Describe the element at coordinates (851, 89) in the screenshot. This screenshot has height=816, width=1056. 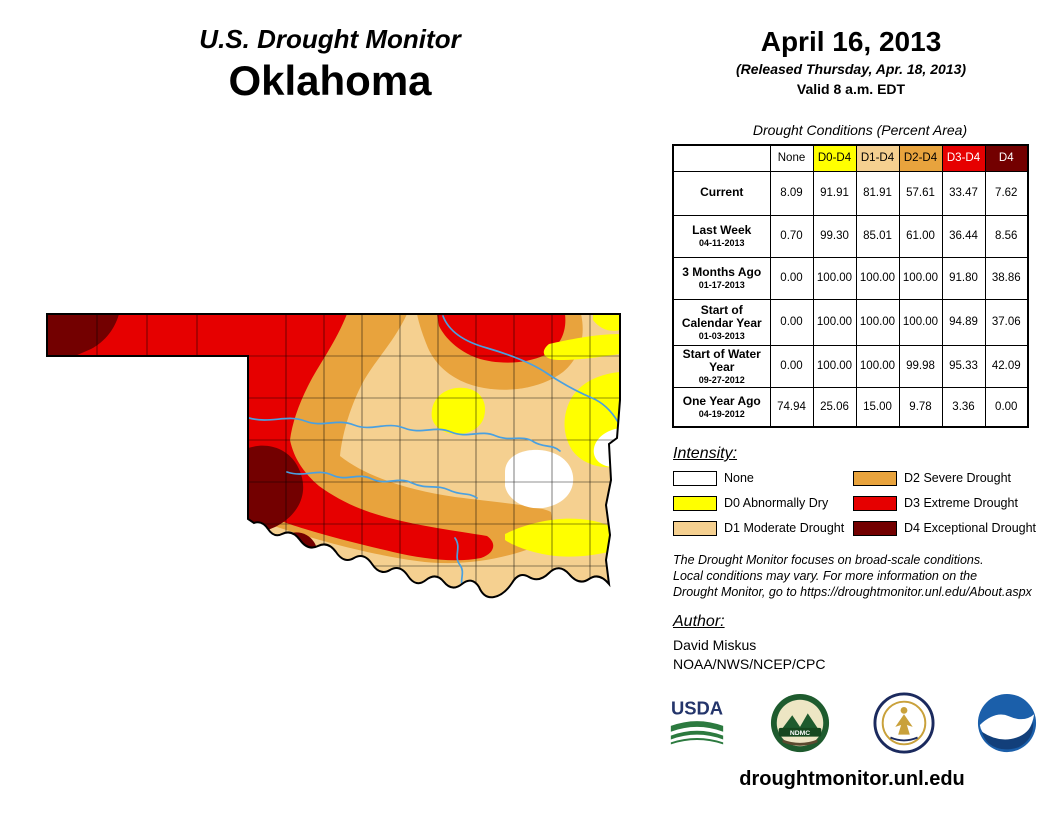
I see `valid-time: Valid 8 a.m. EDT` at that location.